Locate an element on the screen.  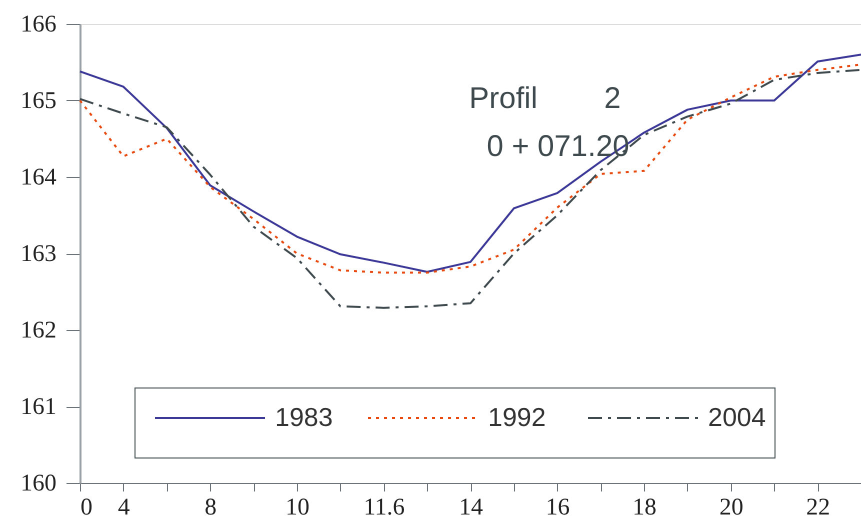
legend-label: 1992 is located at coordinates (517, 417).